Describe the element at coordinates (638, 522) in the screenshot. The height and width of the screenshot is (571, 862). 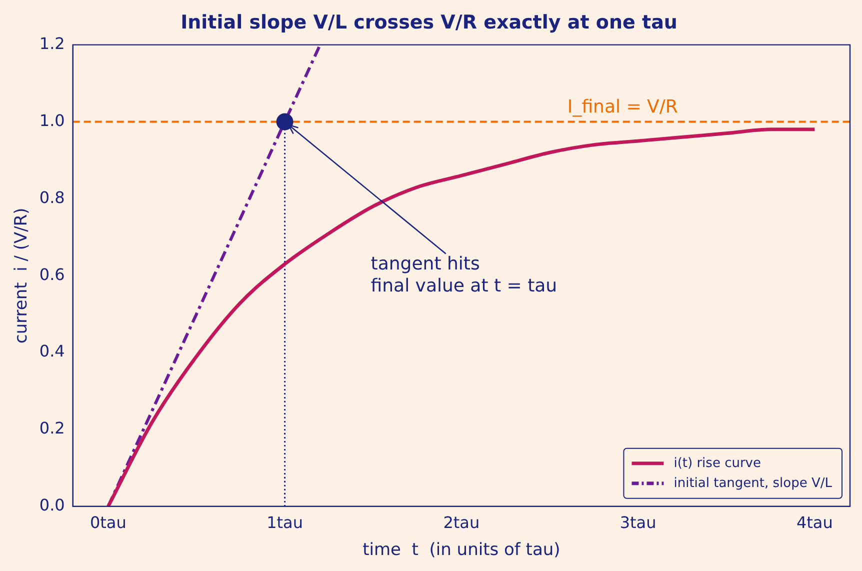
I see `x-tick-label: 3tau` at that location.